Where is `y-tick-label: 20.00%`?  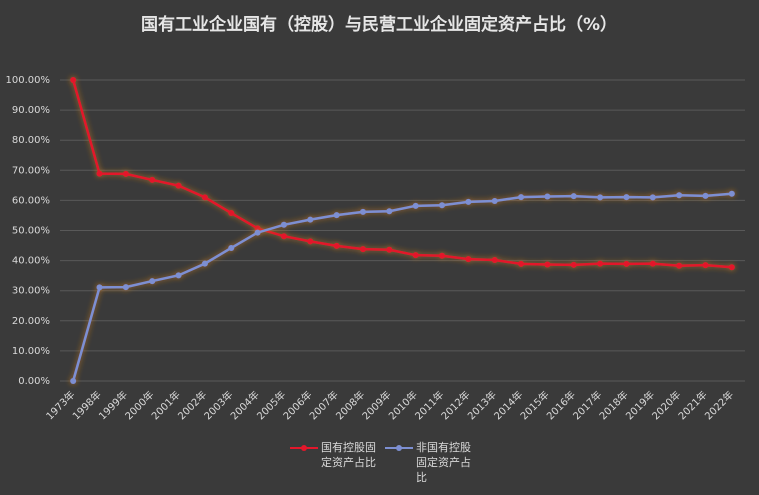
y-tick-label: 20.00% is located at coordinates (31, 321).